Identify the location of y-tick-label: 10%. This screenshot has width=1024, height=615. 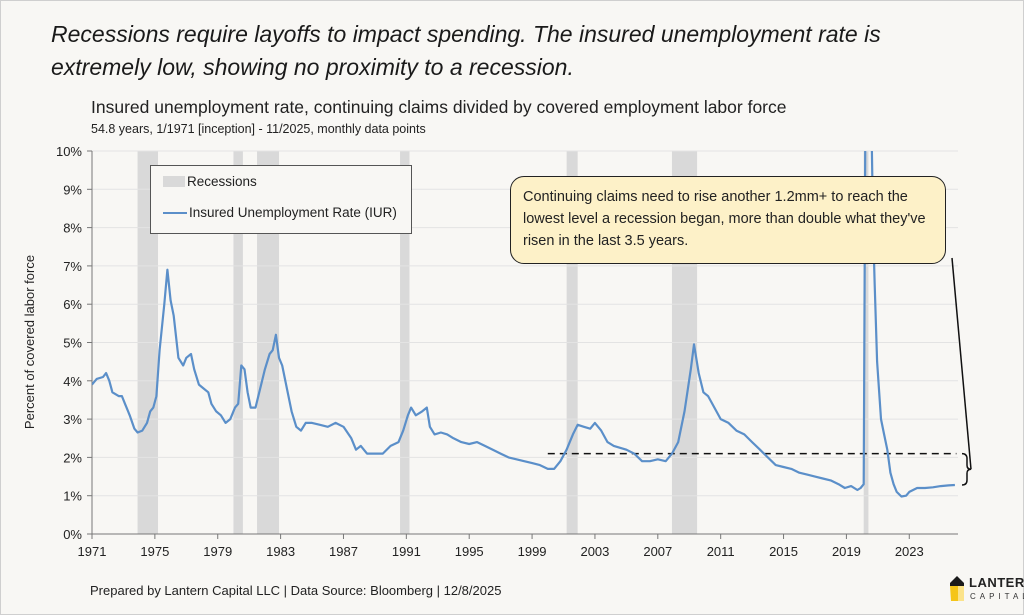
(69, 151).